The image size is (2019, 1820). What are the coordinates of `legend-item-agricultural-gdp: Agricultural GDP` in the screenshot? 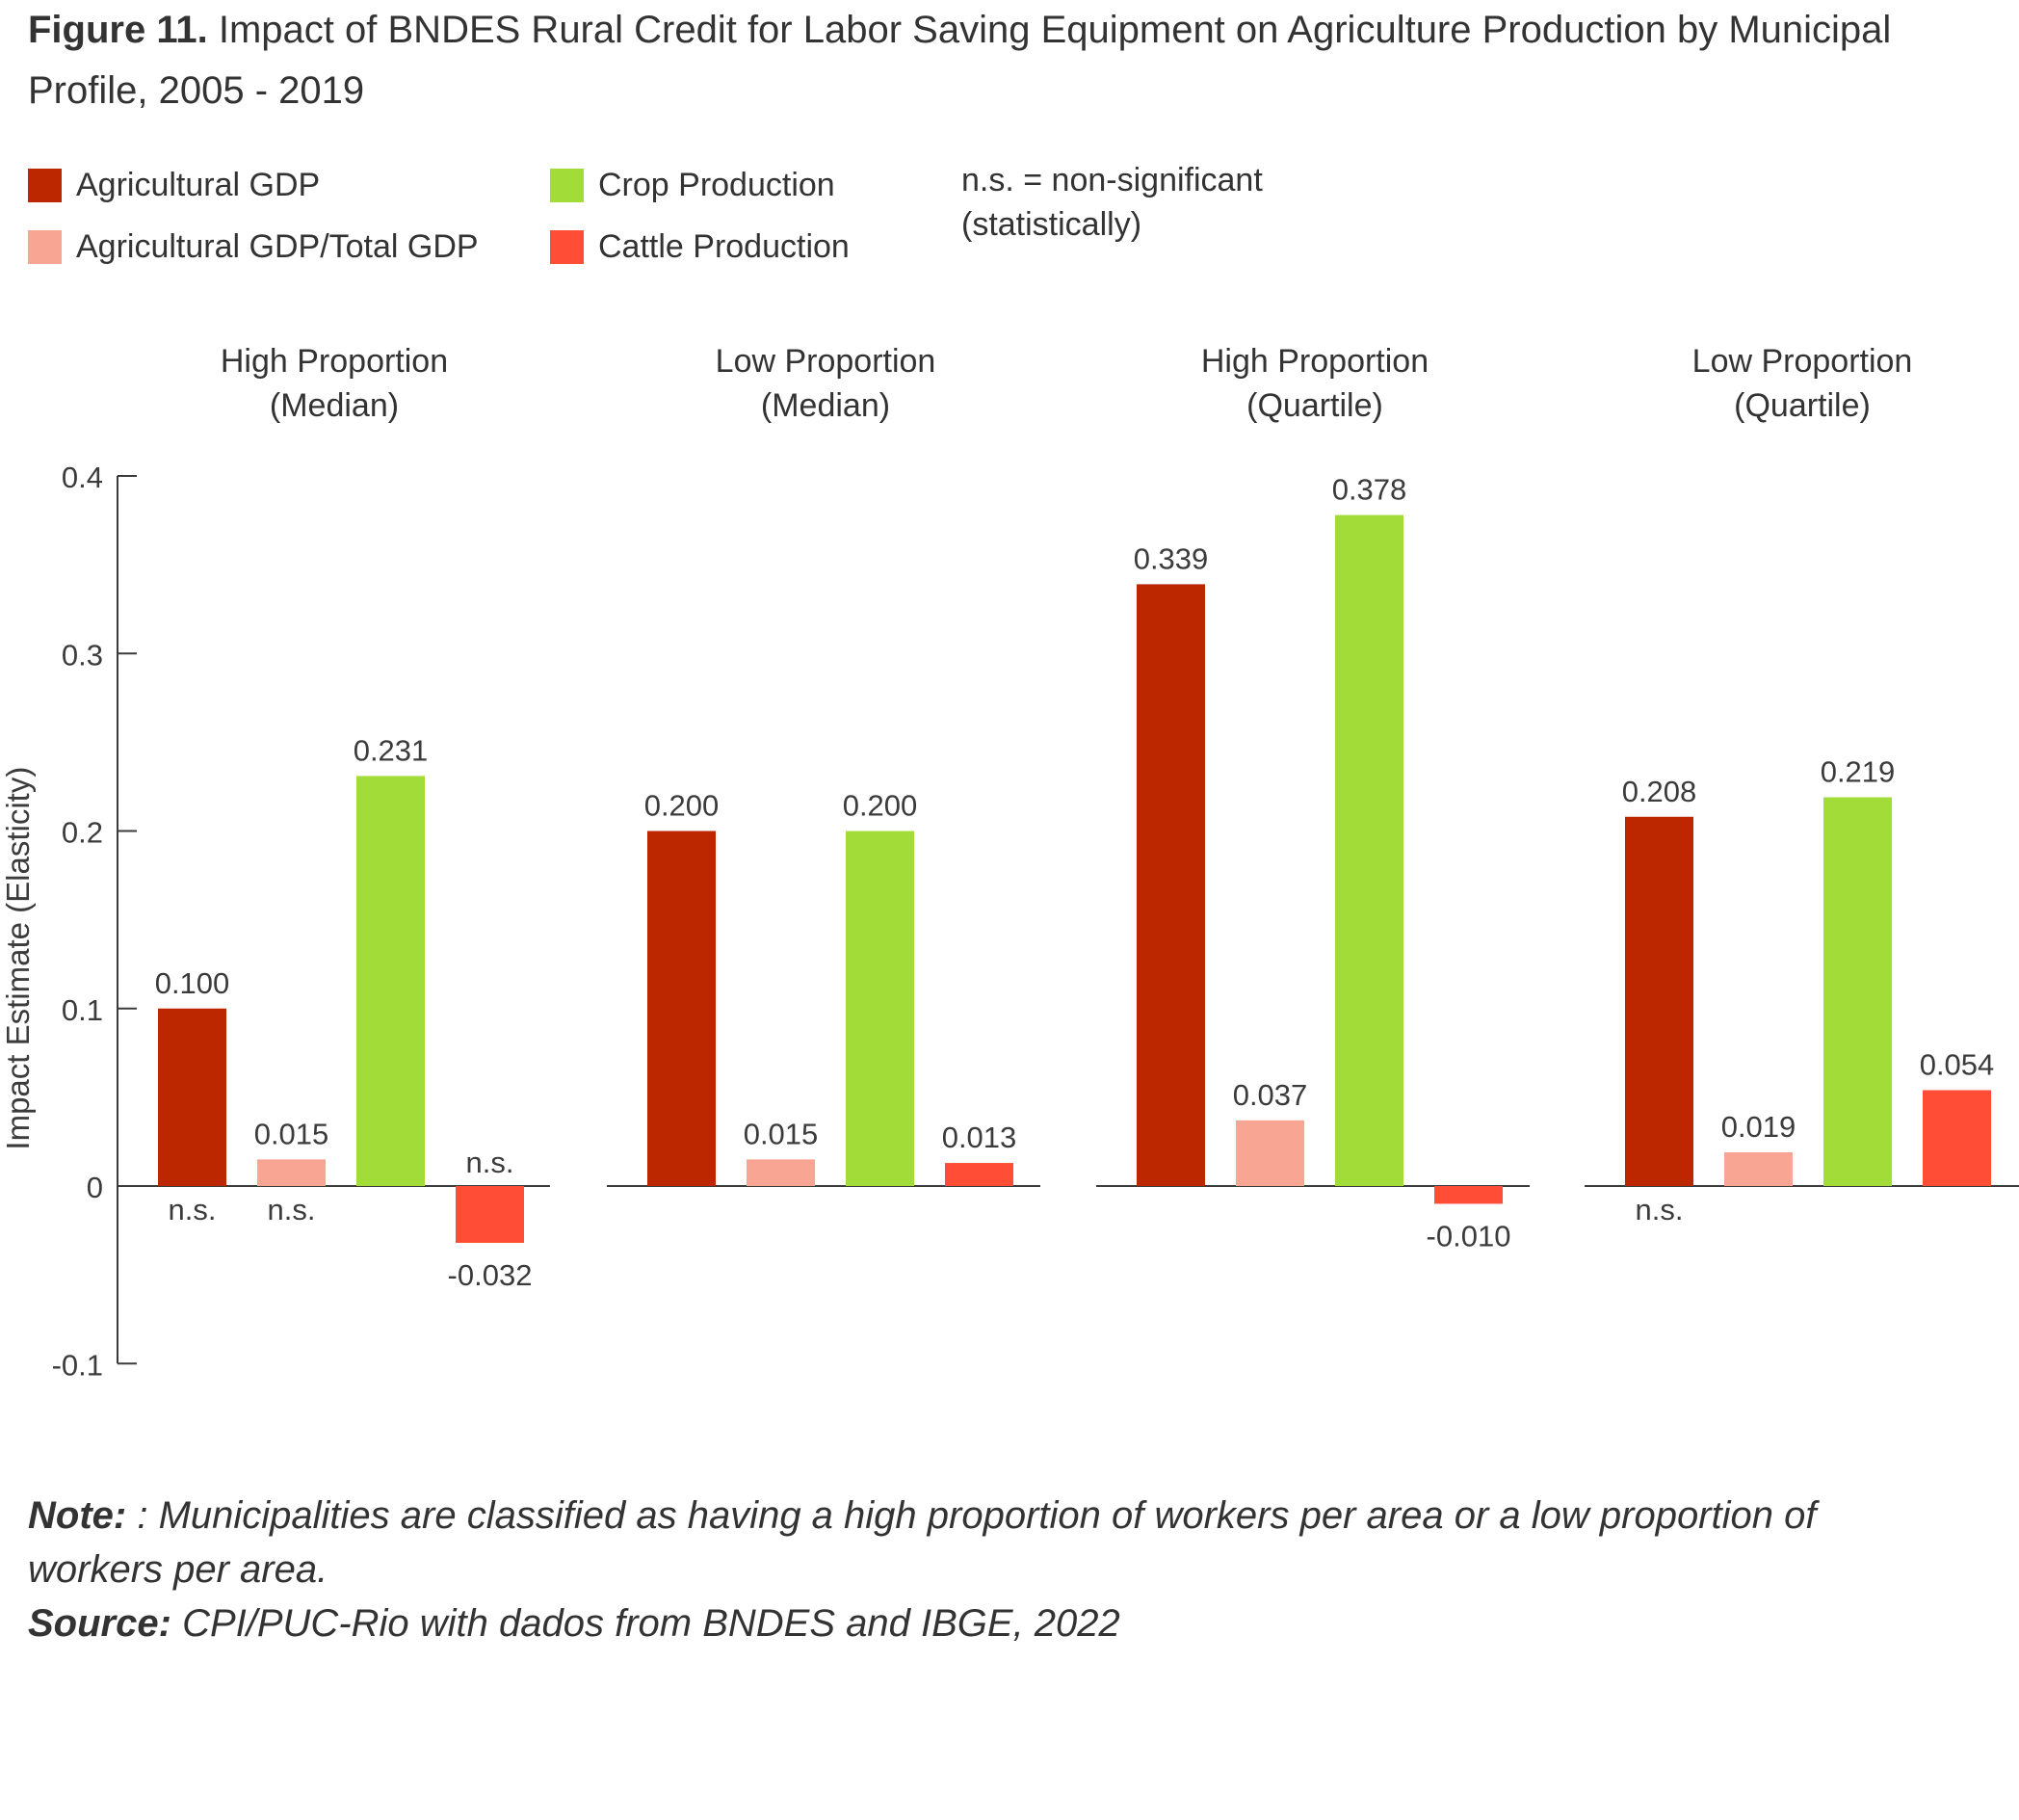 It's located at (174, 185).